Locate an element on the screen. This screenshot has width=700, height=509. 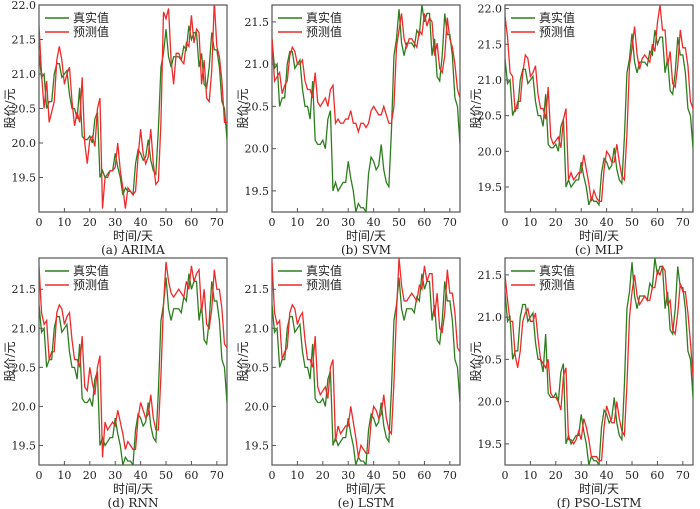
panel-caption: (c) MLP is located at coordinates (599, 250).